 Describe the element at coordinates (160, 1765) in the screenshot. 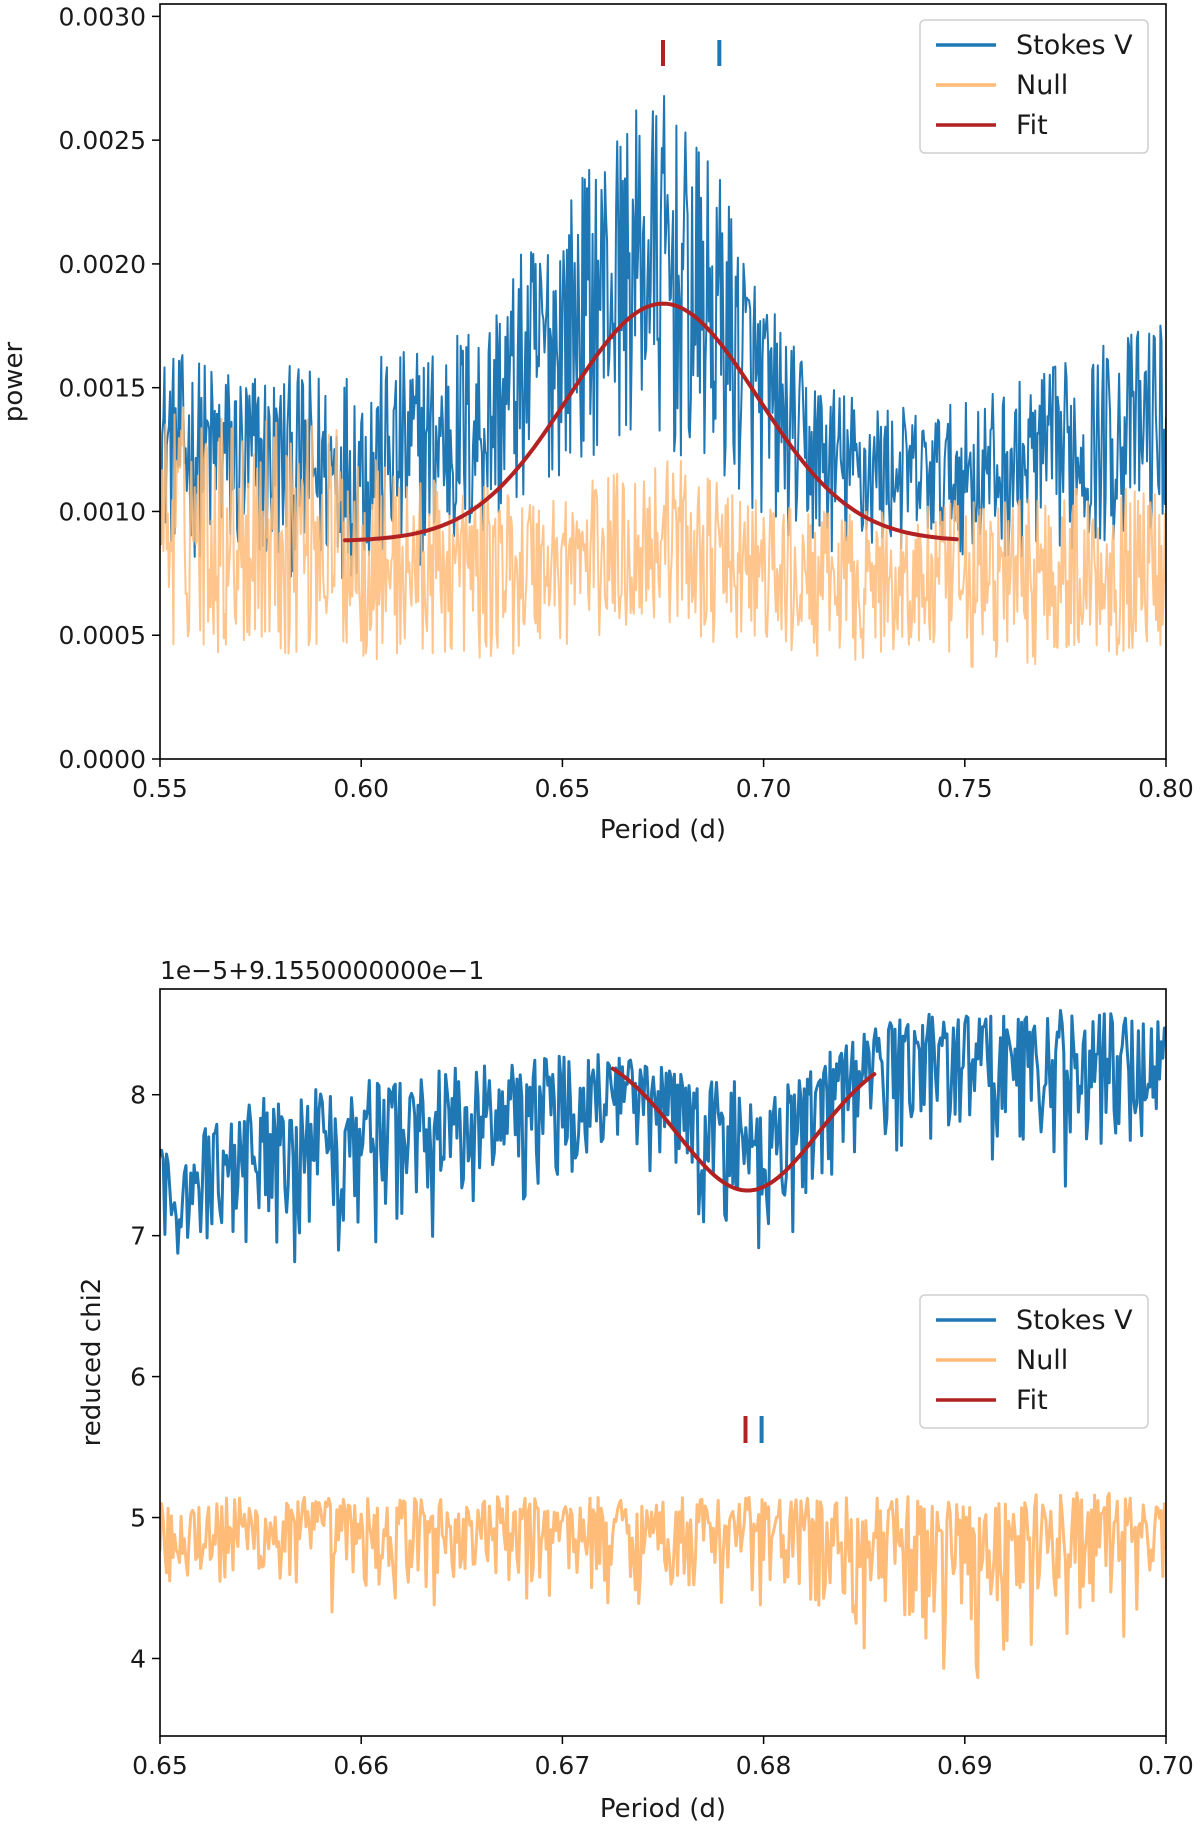

I see `bottom-x-tick-label: 0.65` at that location.